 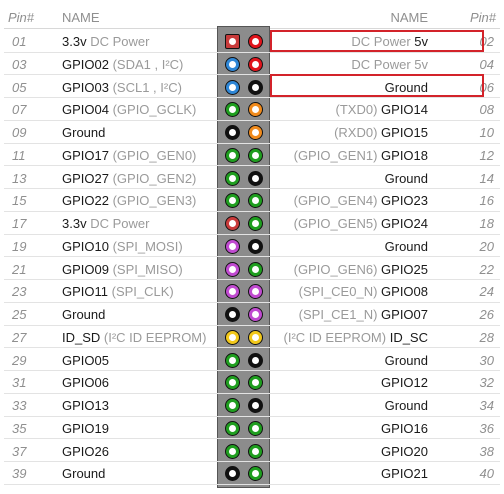 What do you see at coordinates (85, 246) in the screenshot?
I see `pin-name: GPIO10` at bounding box center [85, 246].